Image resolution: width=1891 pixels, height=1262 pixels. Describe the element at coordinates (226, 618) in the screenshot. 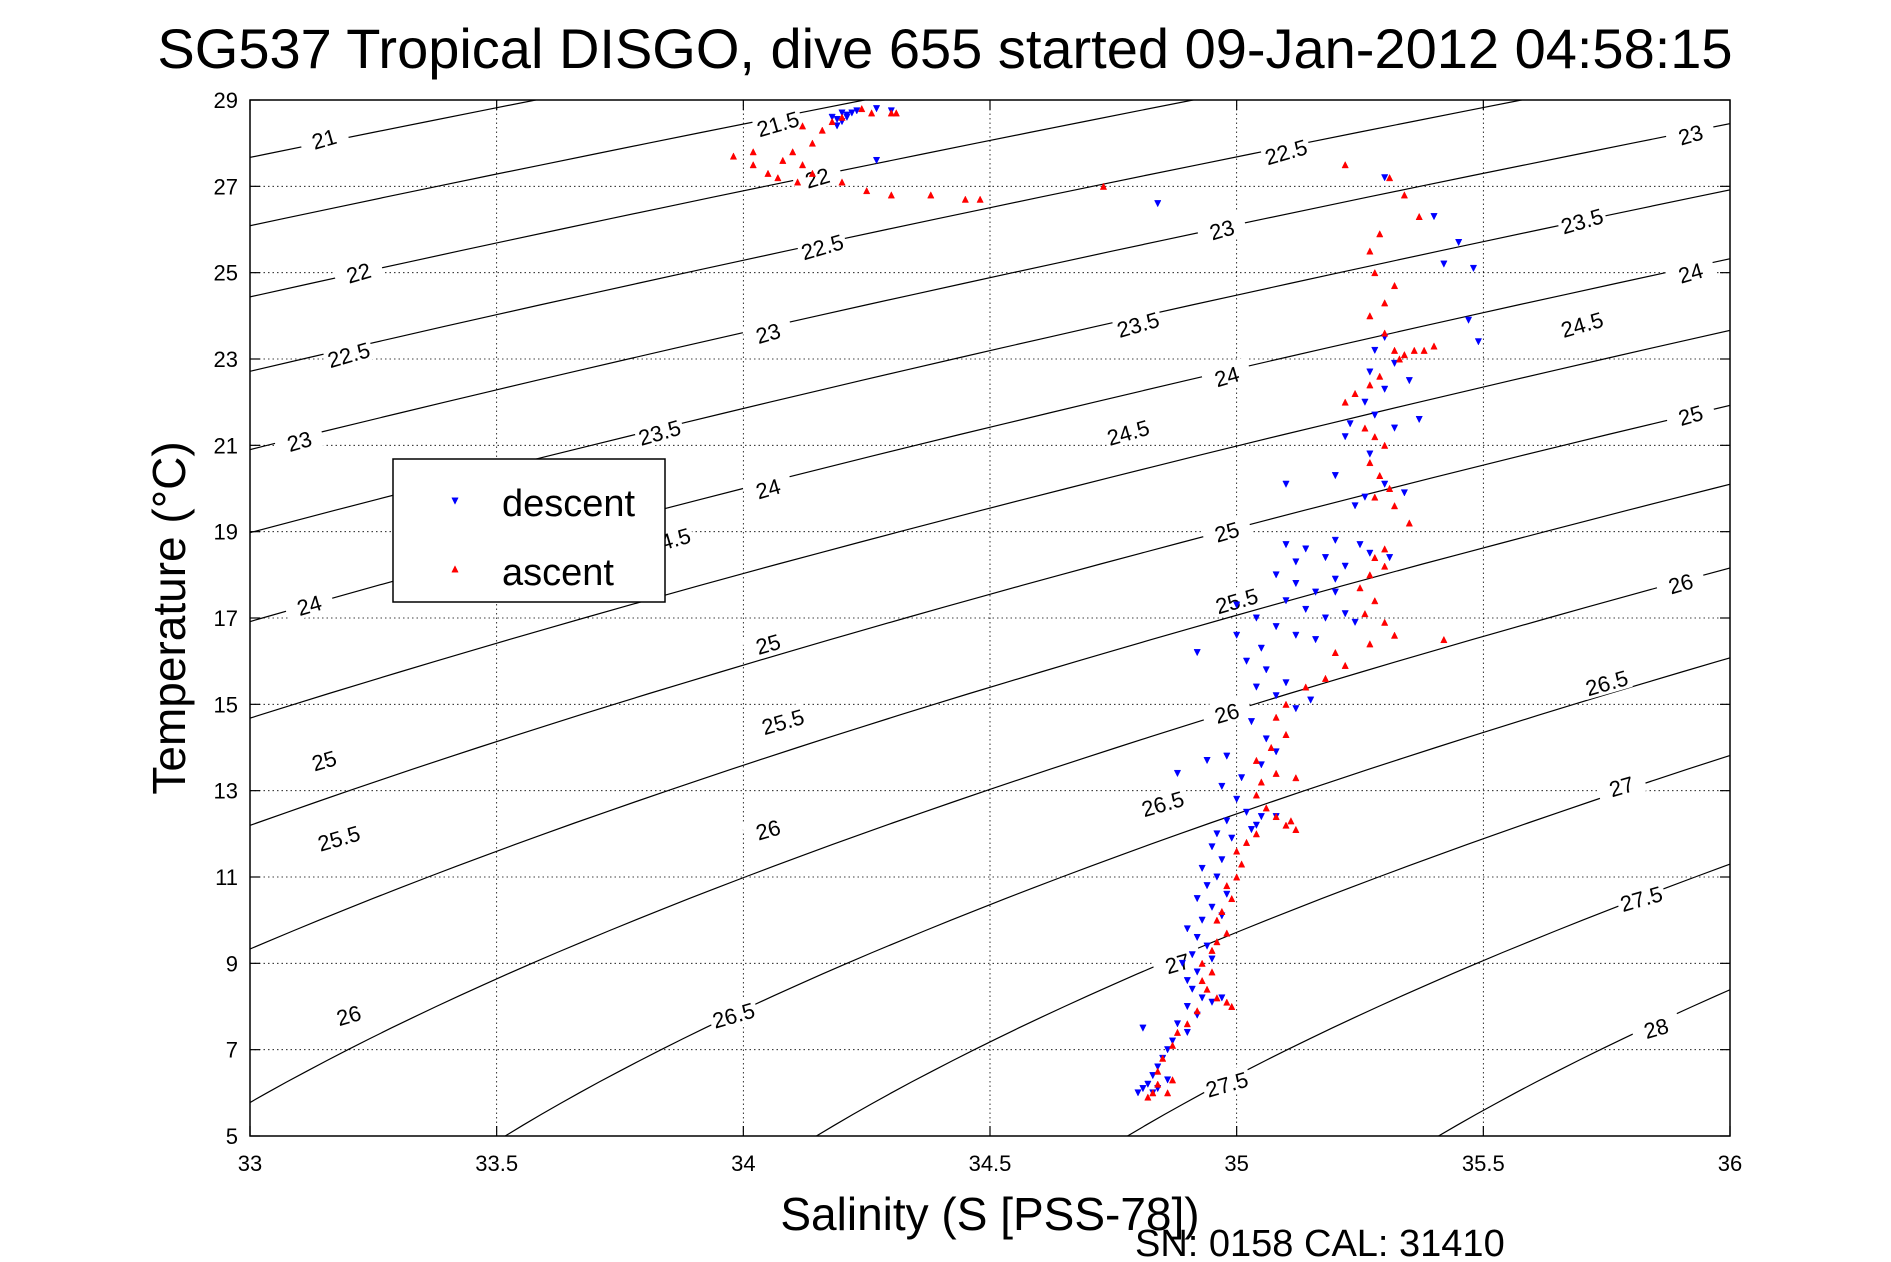

I see `y-tick-label: 17` at that location.